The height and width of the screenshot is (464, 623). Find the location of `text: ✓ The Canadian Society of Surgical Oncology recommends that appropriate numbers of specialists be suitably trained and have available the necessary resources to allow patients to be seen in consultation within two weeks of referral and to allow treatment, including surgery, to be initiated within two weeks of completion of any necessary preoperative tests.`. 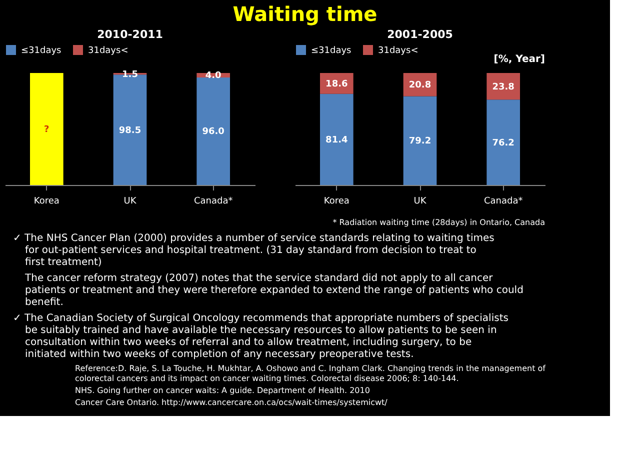

text: ✓ The Canadian Society of Surgical Oncology recommends that appropriate numbers of specialists be suitably trained and have available the necessary resources to allow patients to be seen in consultation within two weeks of referral and to allow treatment, including surgery, to be initiated within two weeks of completion of any necessary preoperative tests. is located at coordinates (260, 336).